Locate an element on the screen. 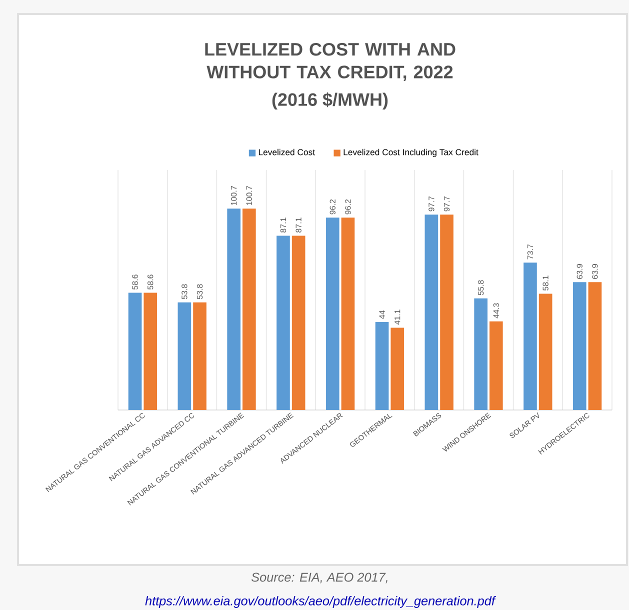 The height and width of the screenshot is (612, 629). data-label: 44 is located at coordinates (382, 314).